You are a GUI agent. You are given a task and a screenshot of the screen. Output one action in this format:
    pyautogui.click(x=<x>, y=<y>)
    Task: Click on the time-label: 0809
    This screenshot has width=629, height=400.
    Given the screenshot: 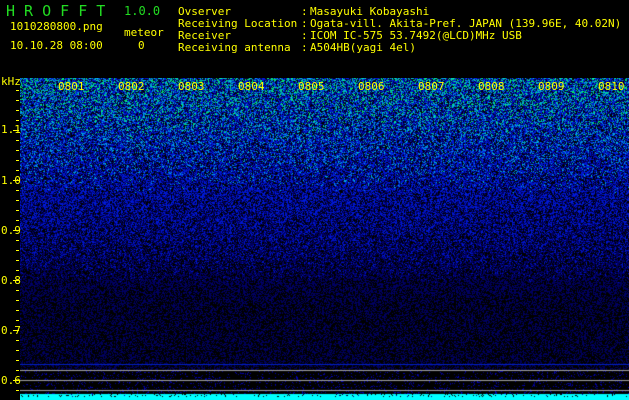 What is the action you would take?
    pyautogui.click(x=551, y=86)
    